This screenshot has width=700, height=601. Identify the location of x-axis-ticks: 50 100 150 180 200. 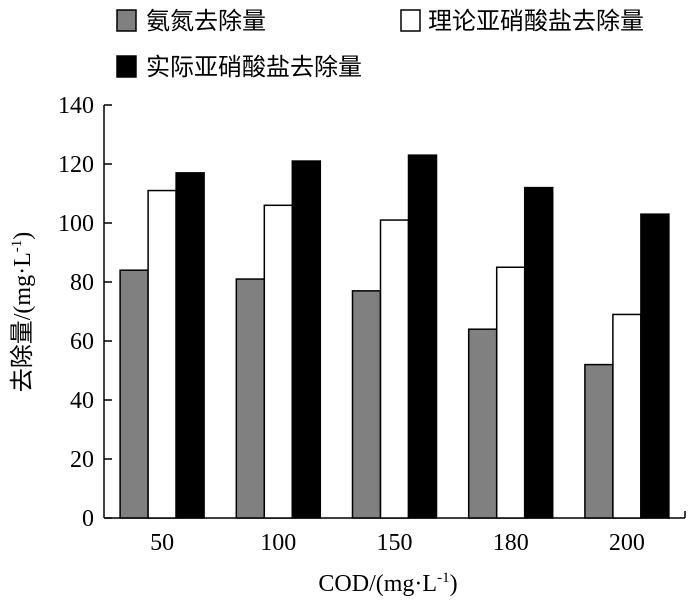
(418, 533).